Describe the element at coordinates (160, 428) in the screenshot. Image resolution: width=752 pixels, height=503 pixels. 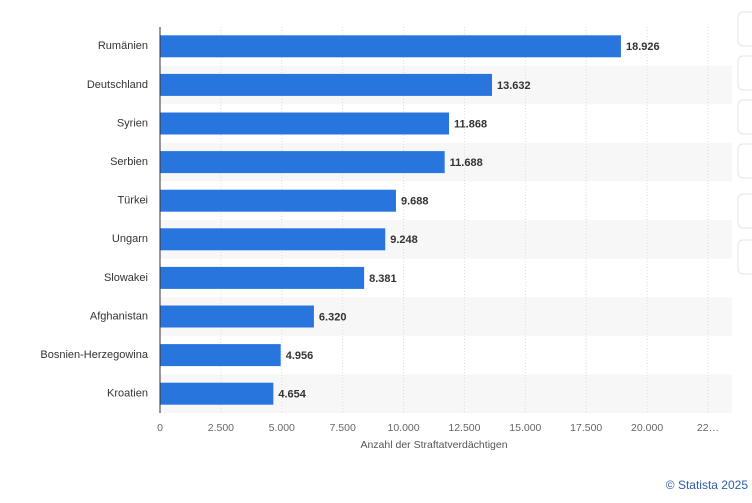
I see `x-tick-label: 0` at that location.